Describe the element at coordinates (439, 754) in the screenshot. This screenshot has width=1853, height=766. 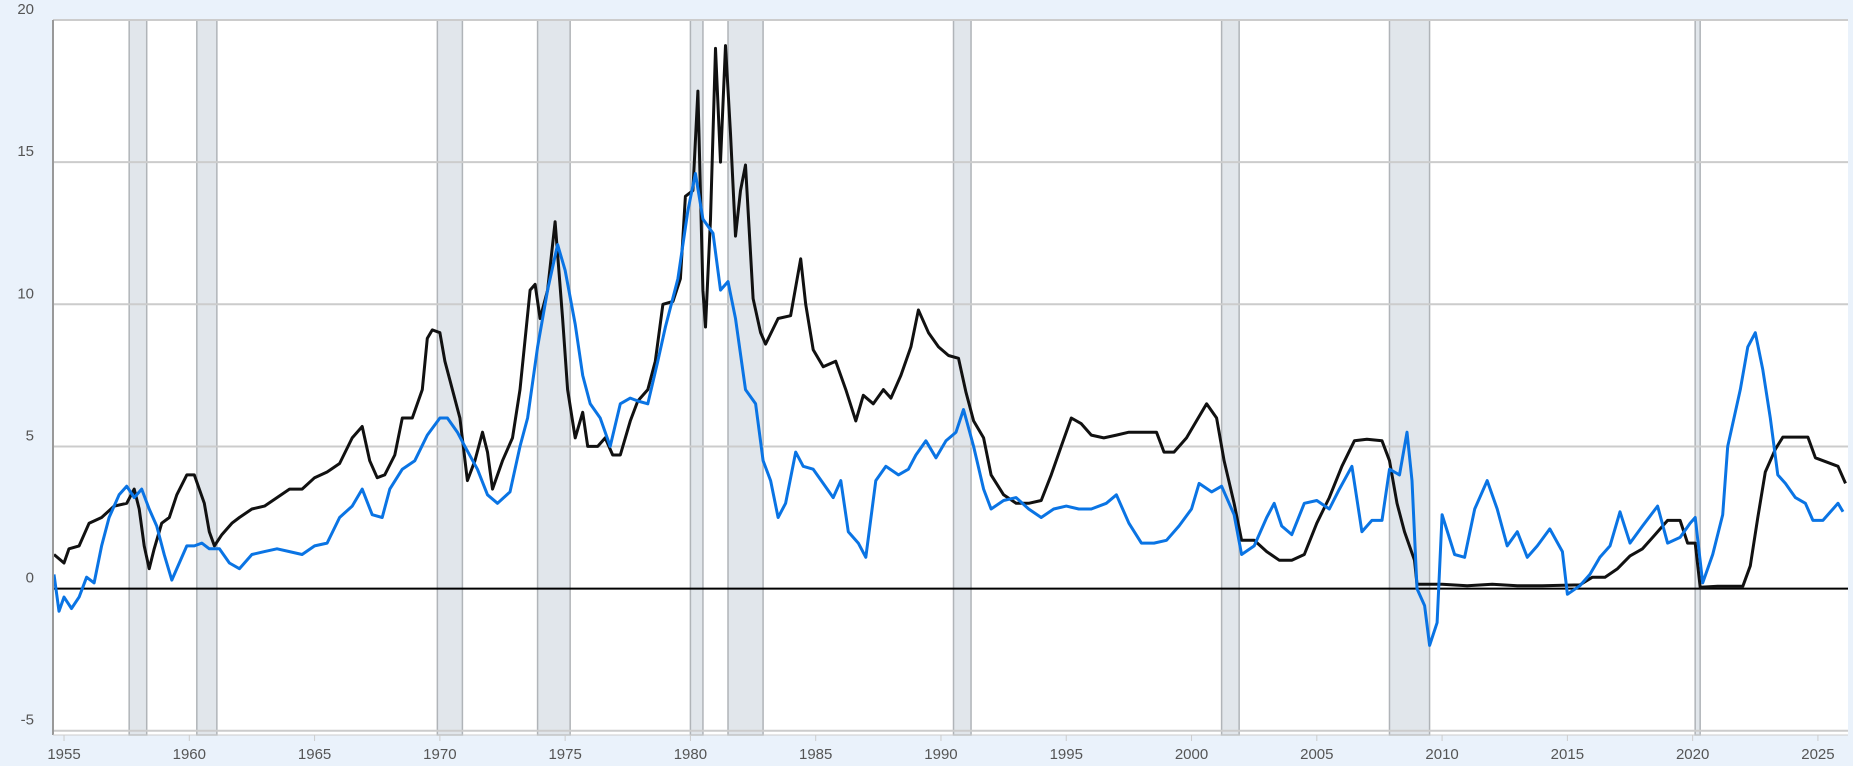
I see `x-tick-label: 1970` at that location.